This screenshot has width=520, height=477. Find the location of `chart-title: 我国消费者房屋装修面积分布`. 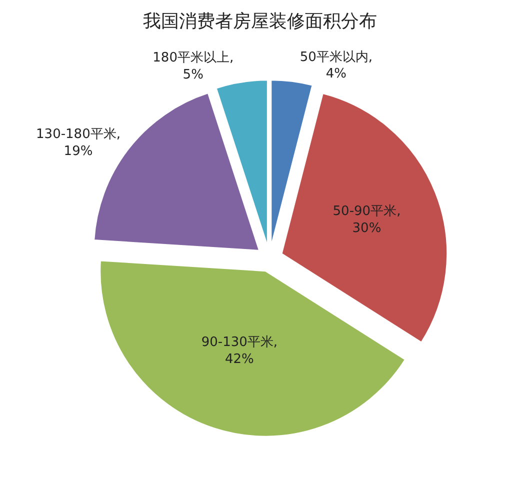

chart-title: 我国消费者房屋装修面积分布 is located at coordinates (260, 21).